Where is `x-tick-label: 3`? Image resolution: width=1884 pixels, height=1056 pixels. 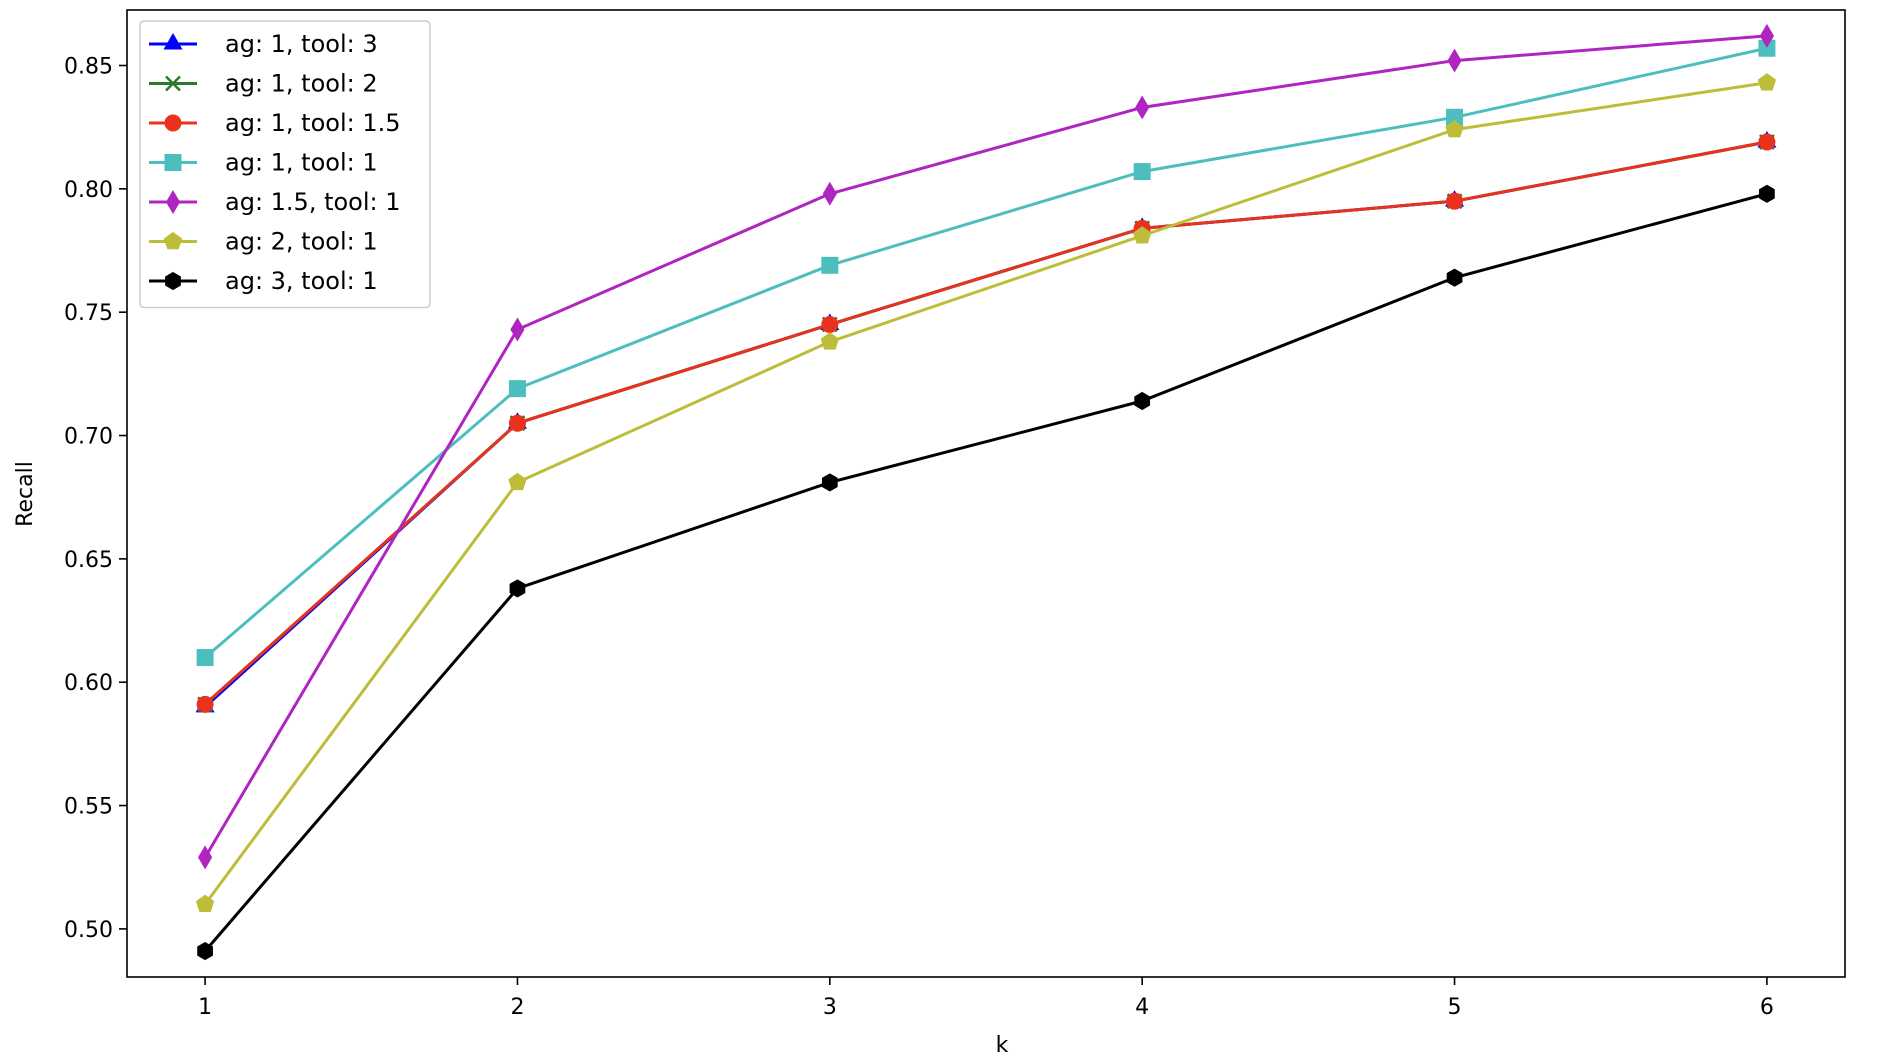
x-tick-label: 3 is located at coordinates (830, 1007).